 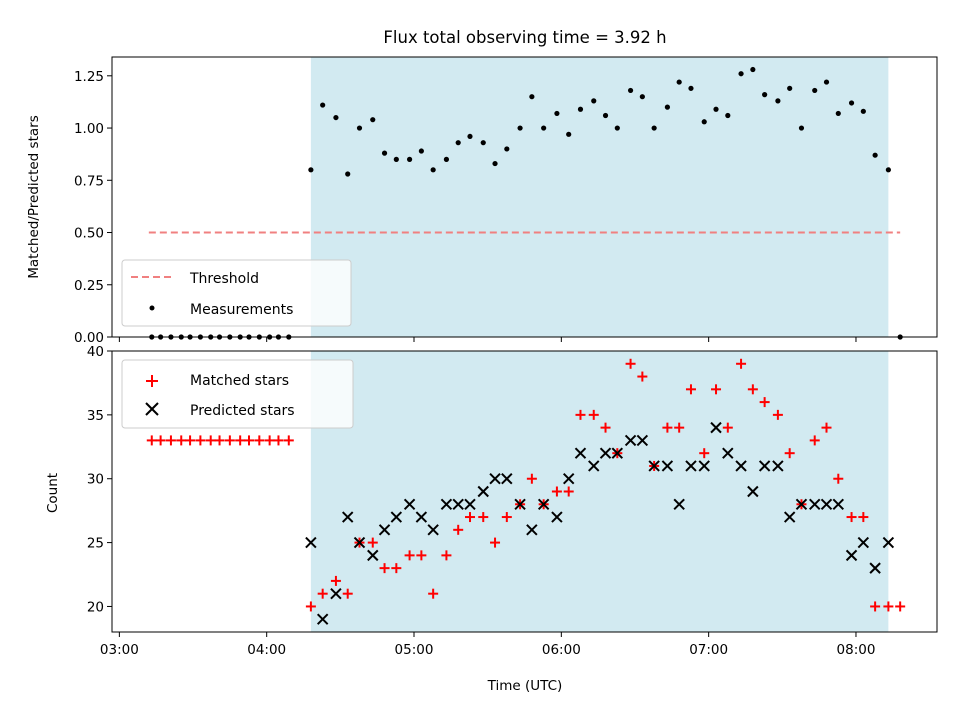 What do you see at coordinates (152, 381) in the screenshot?
I see `legend-matched-swatch` at bounding box center [152, 381].